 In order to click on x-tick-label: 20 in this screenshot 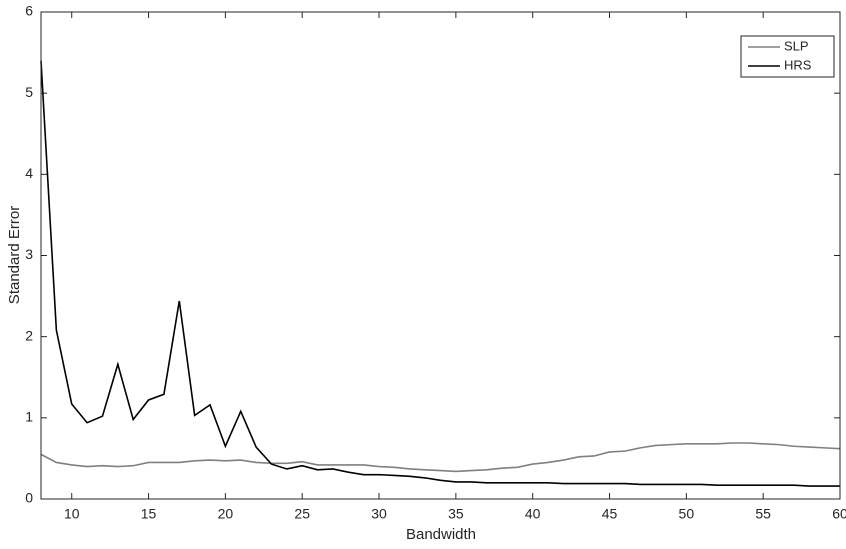, I will do `click(226, 514)`.